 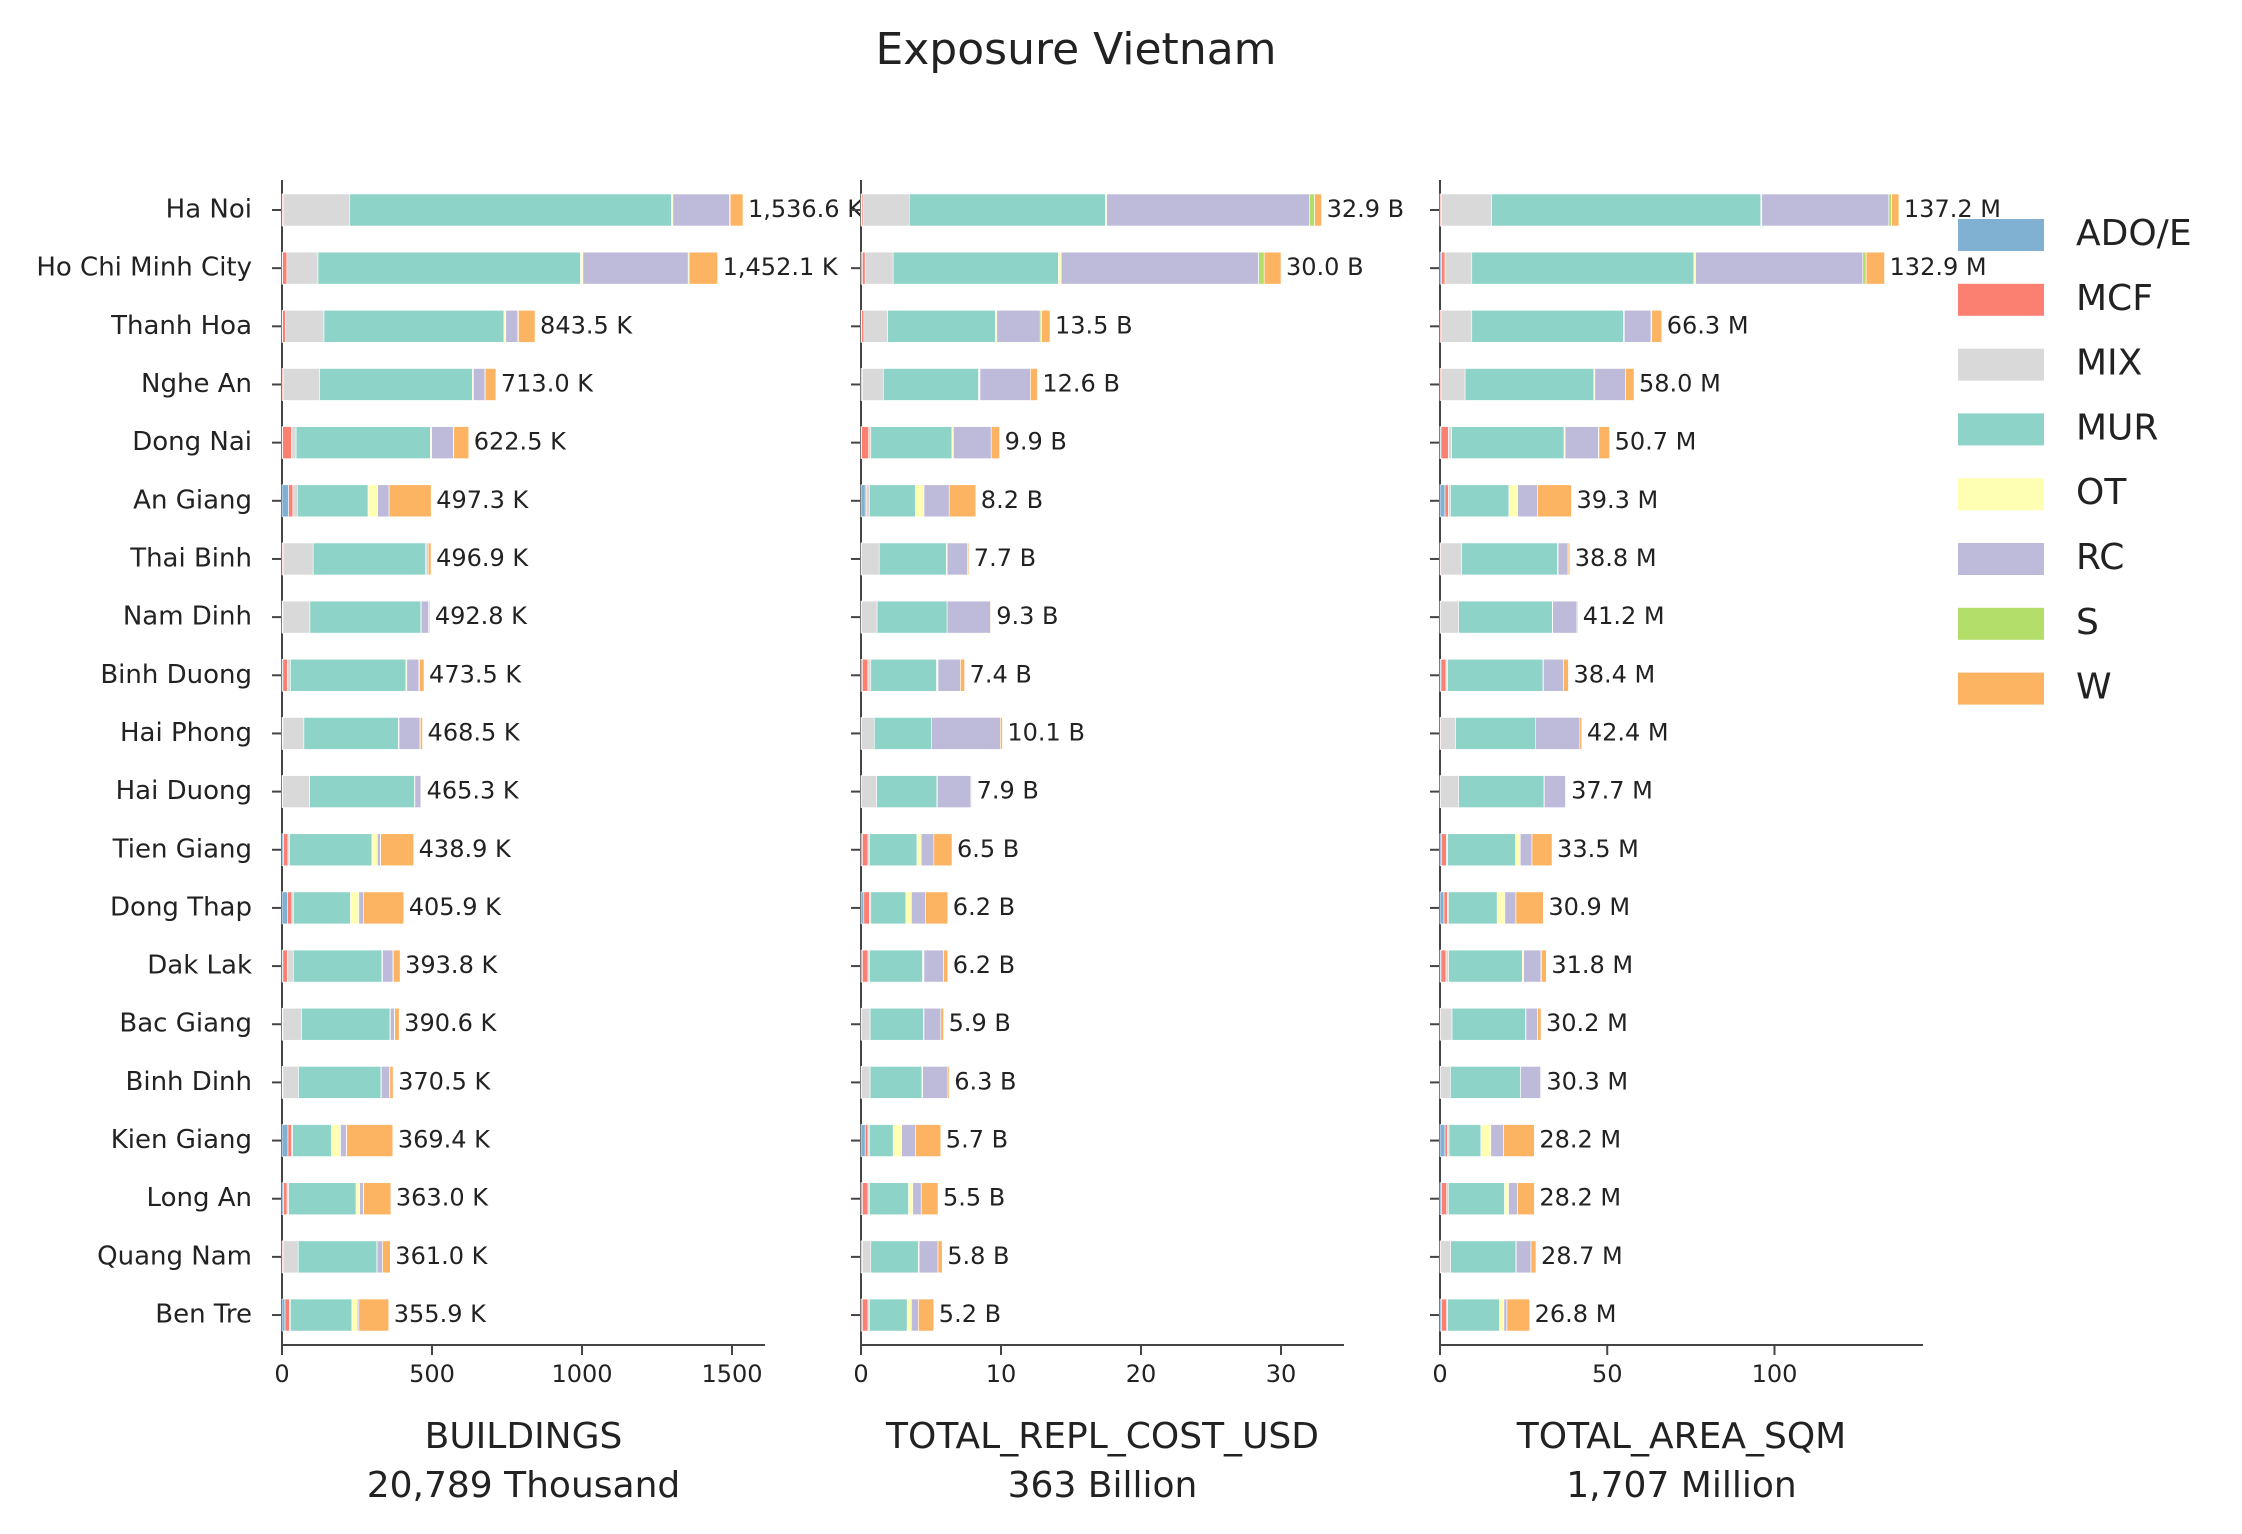 I want to click on value-label: 465.3 K, so click(x=473, y=791).